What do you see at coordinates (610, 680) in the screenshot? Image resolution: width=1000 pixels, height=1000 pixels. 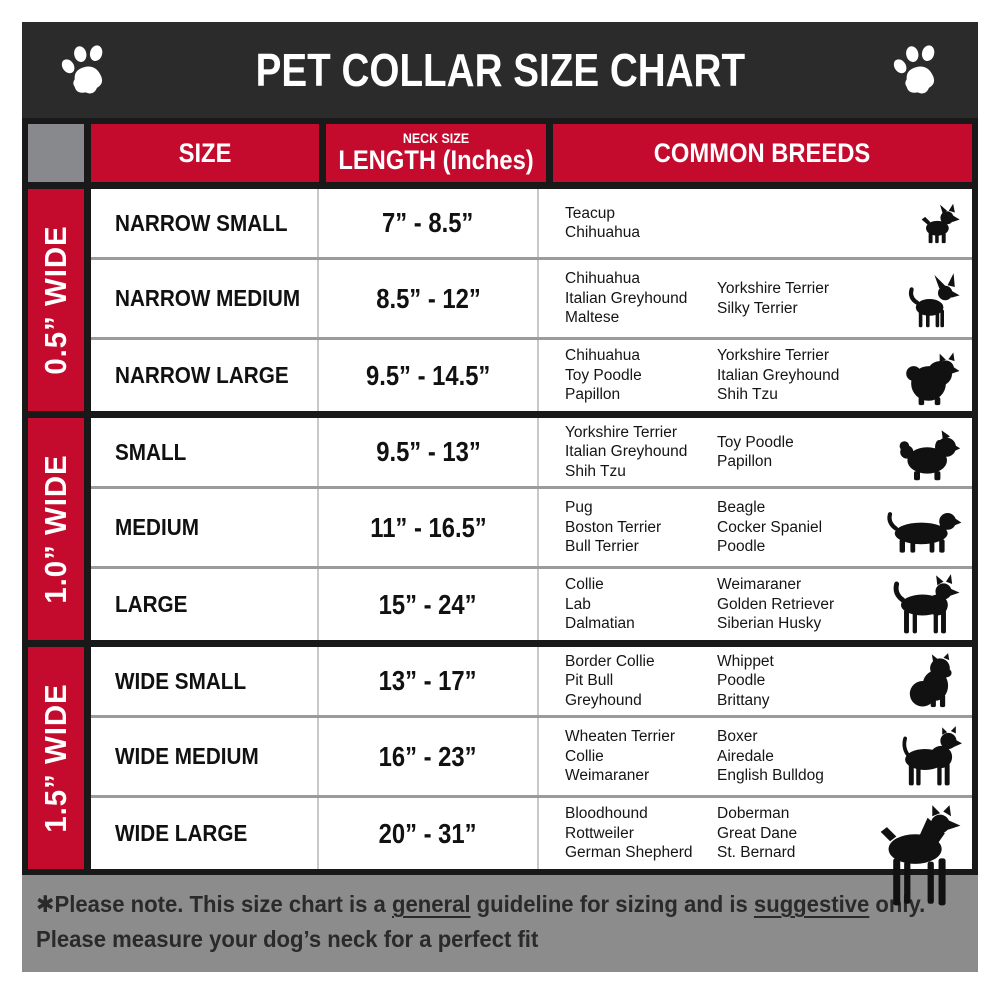 I see `breeds-list: Border Collie Pit Bull Greyhound` at bounding box center [610, 680].